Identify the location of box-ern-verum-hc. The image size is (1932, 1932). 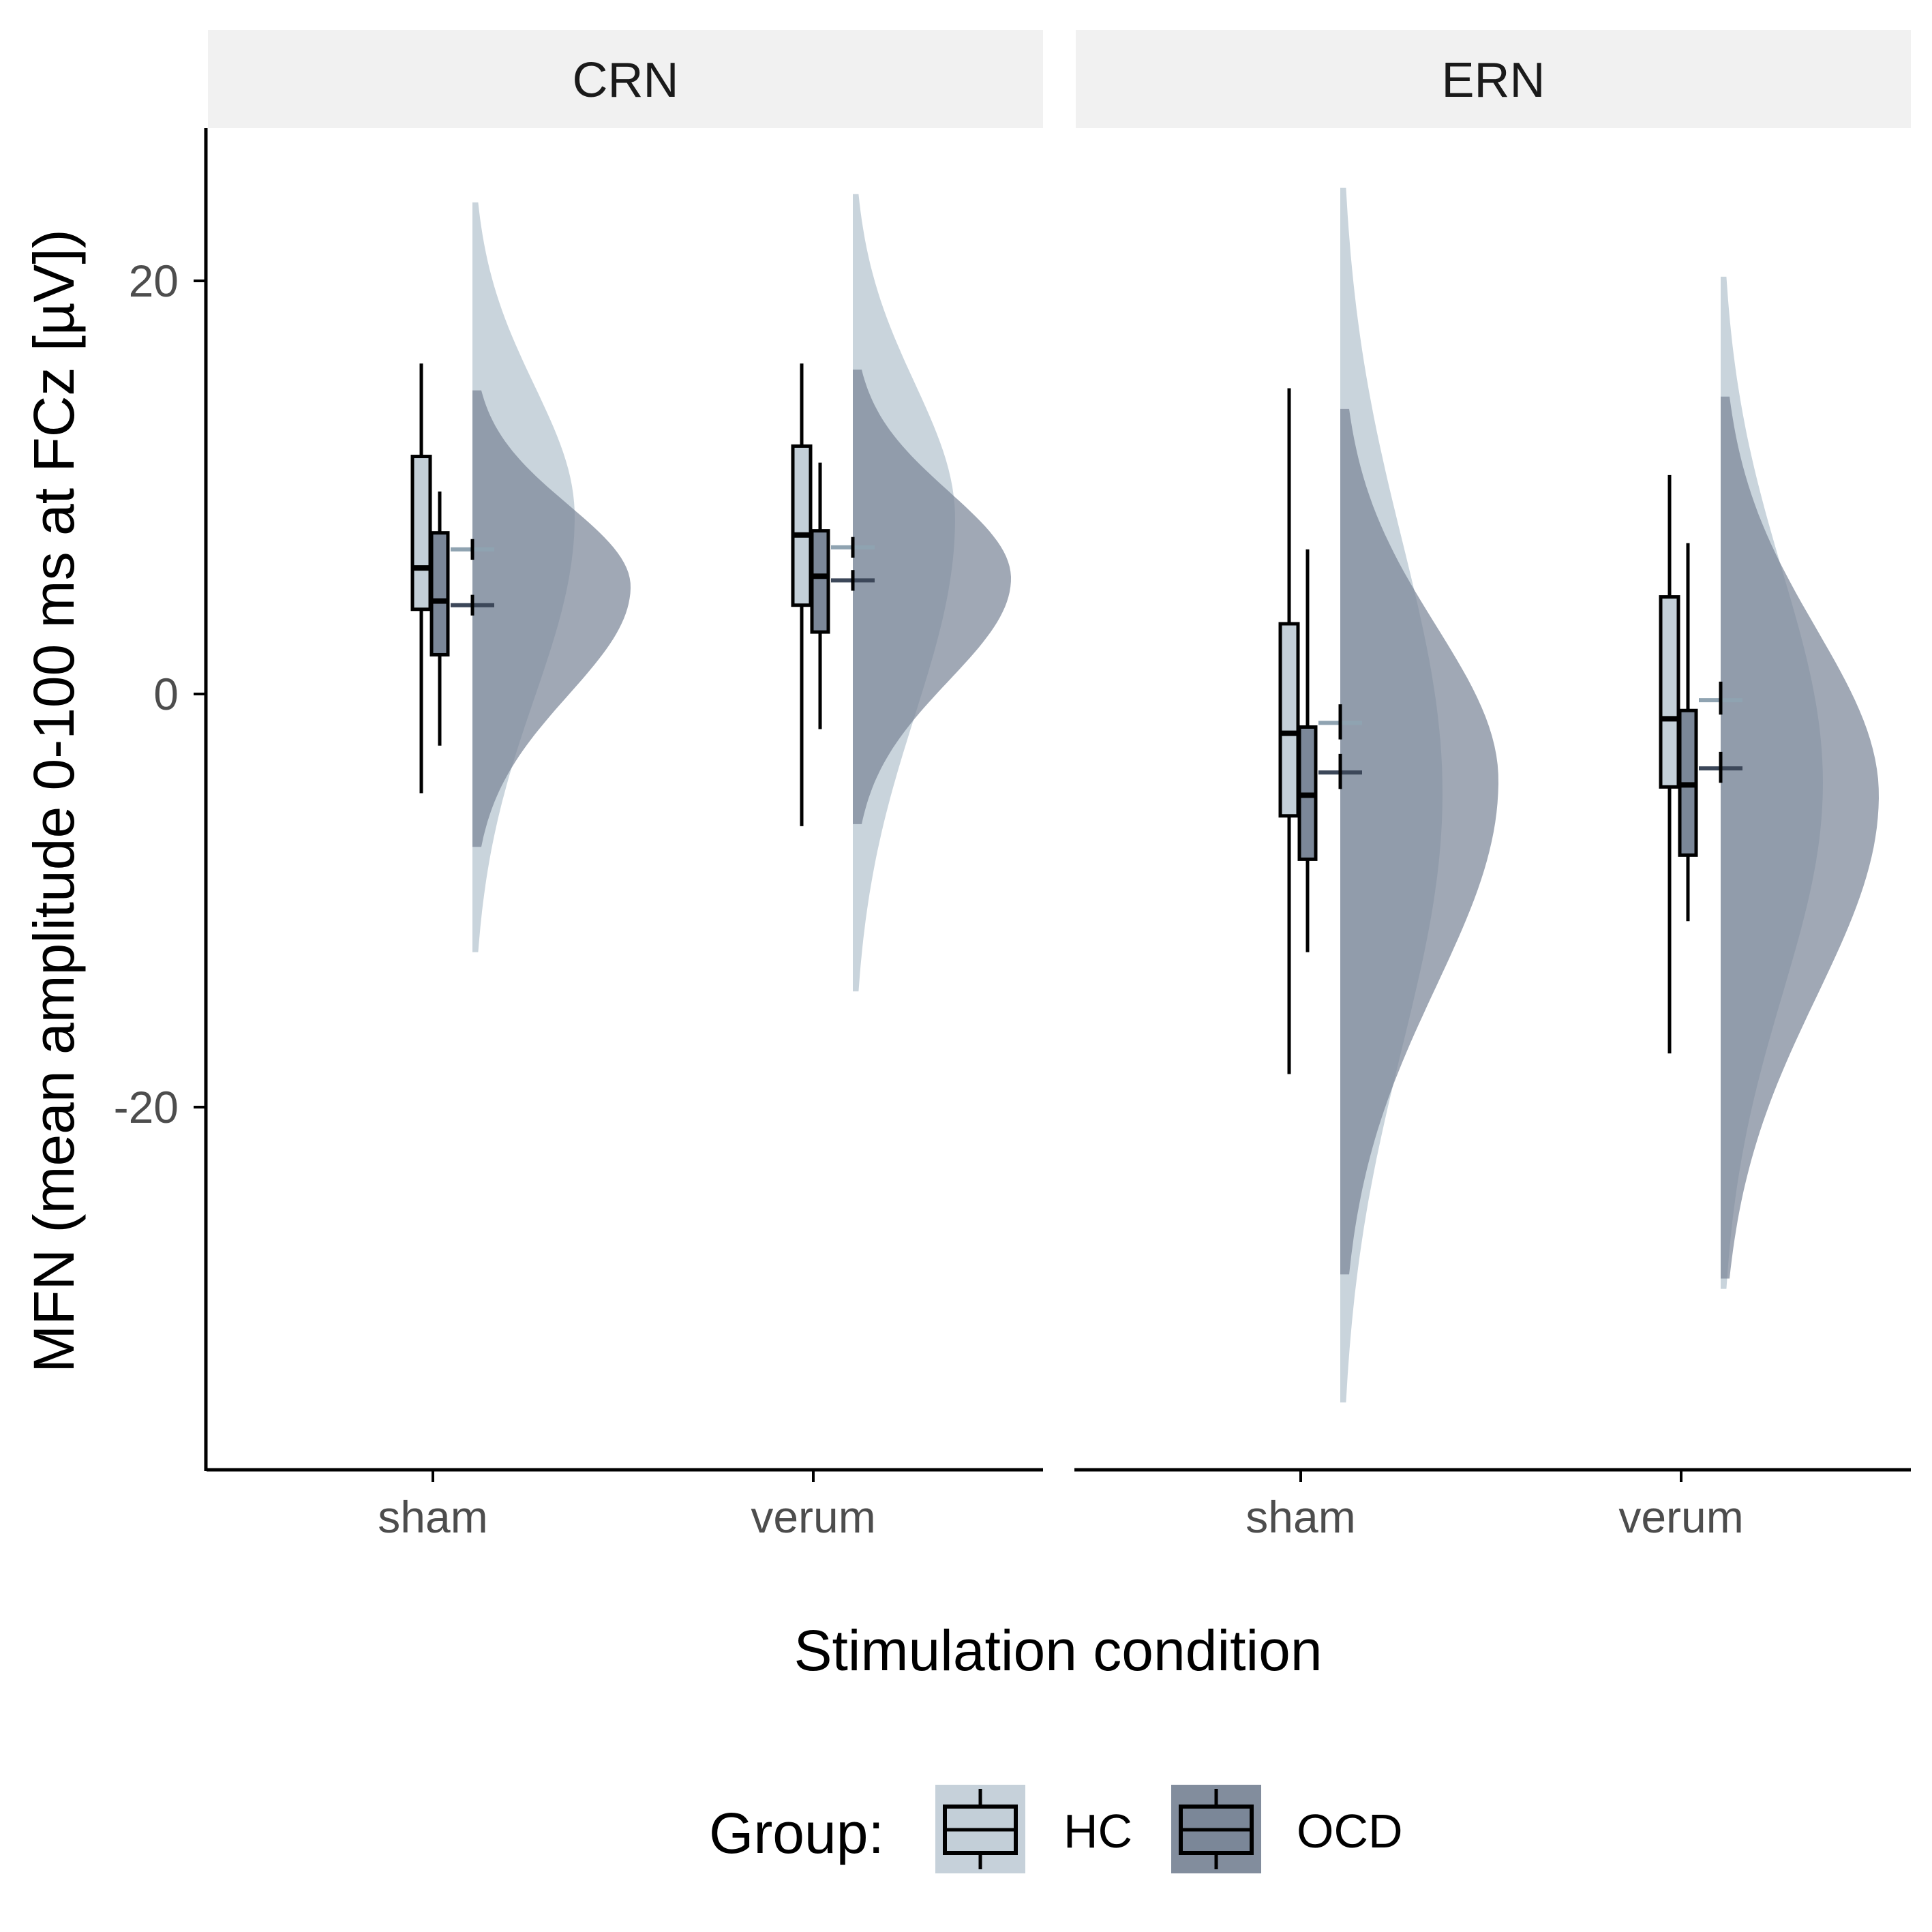
(1669, 692).